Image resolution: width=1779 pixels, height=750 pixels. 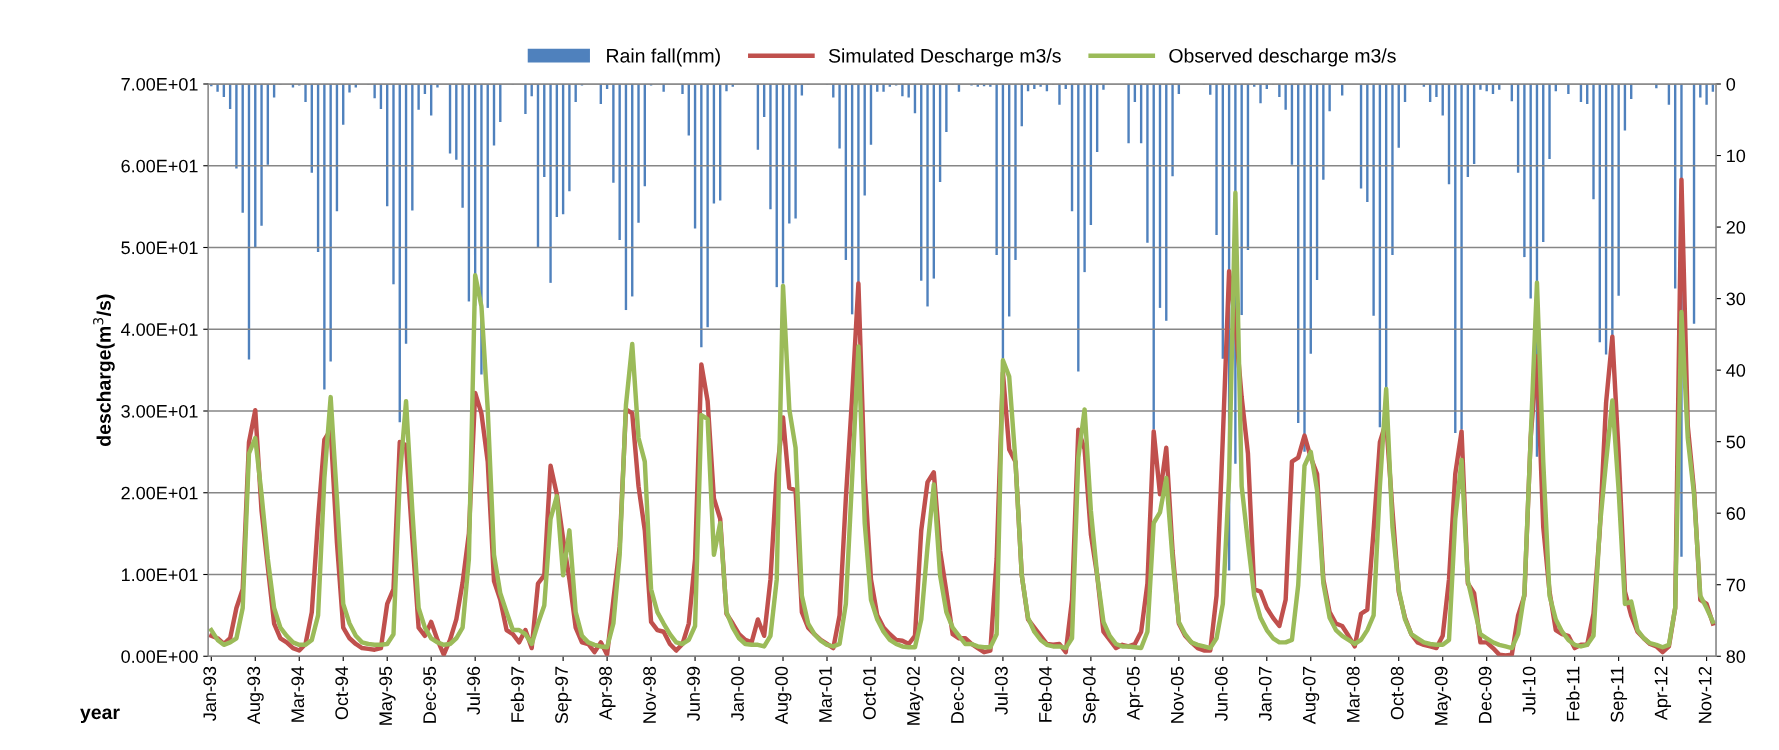 I want to click on y-tick-label: 7.00E+01, so click(x=159, y=84).